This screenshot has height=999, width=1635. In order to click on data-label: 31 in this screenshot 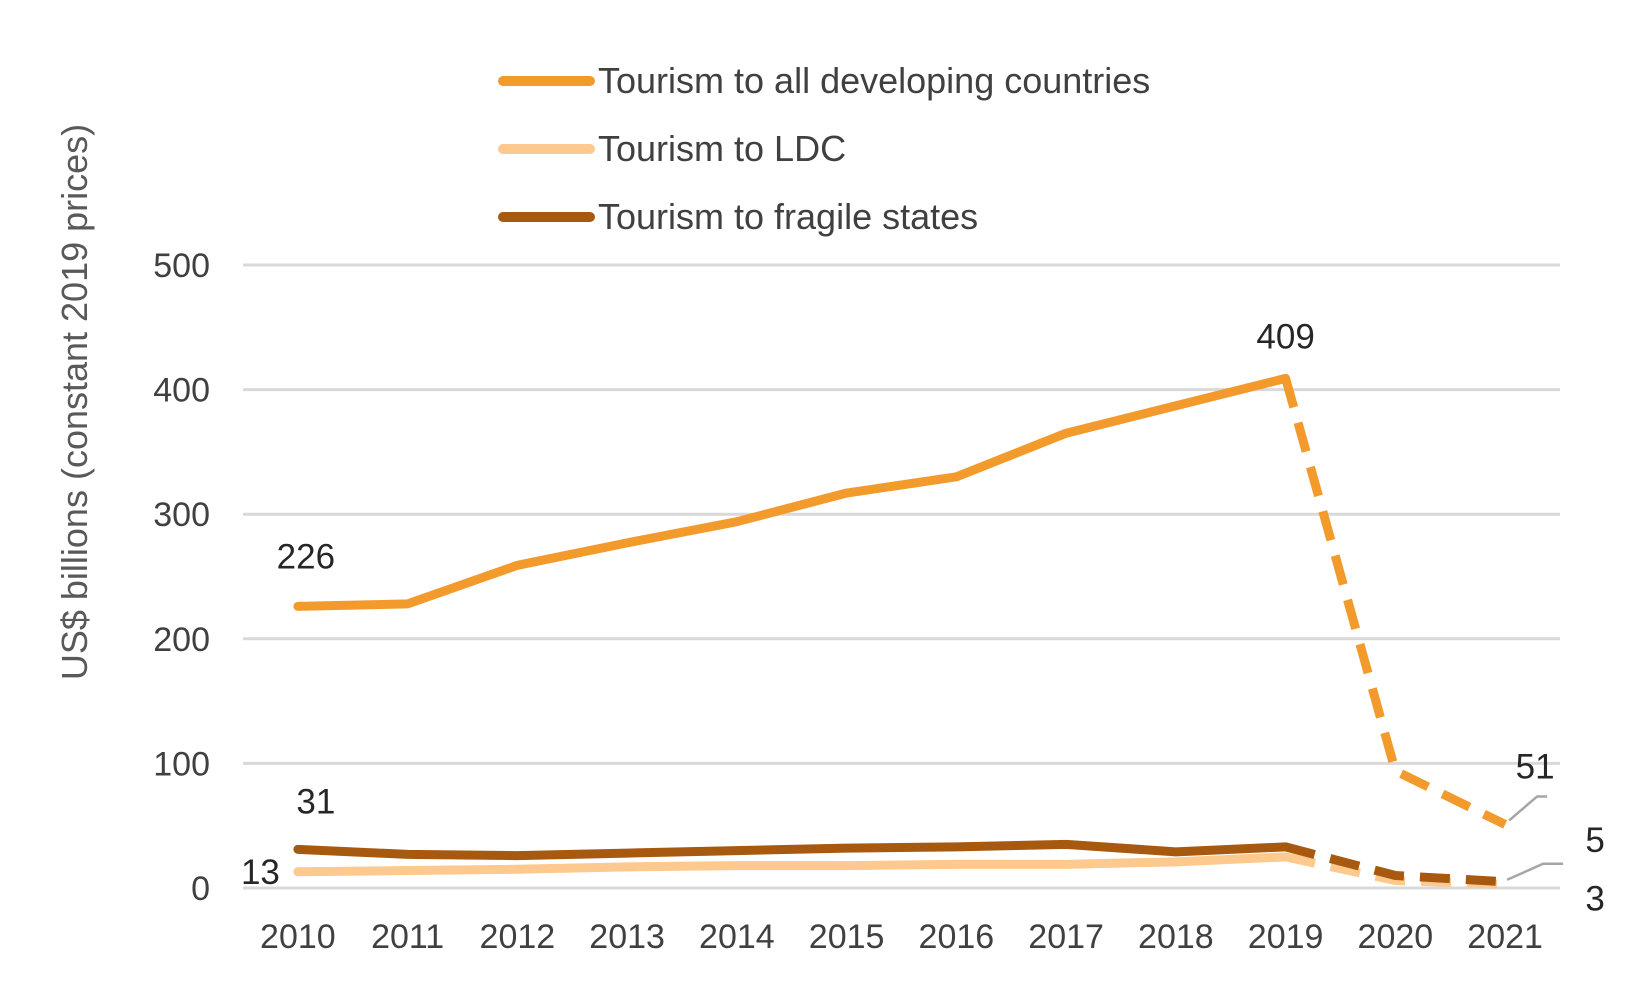, I will do `click(315, 801)`.